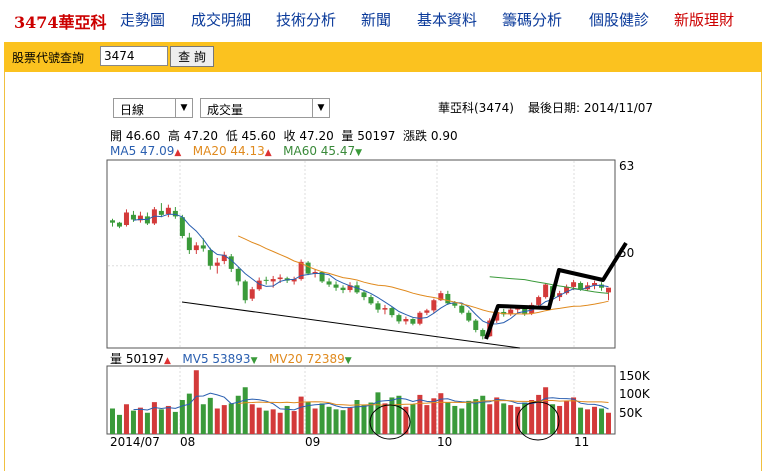 This screenshot has height=471, width=766. I want to click on x-label-10: 10, so click(444, 442).